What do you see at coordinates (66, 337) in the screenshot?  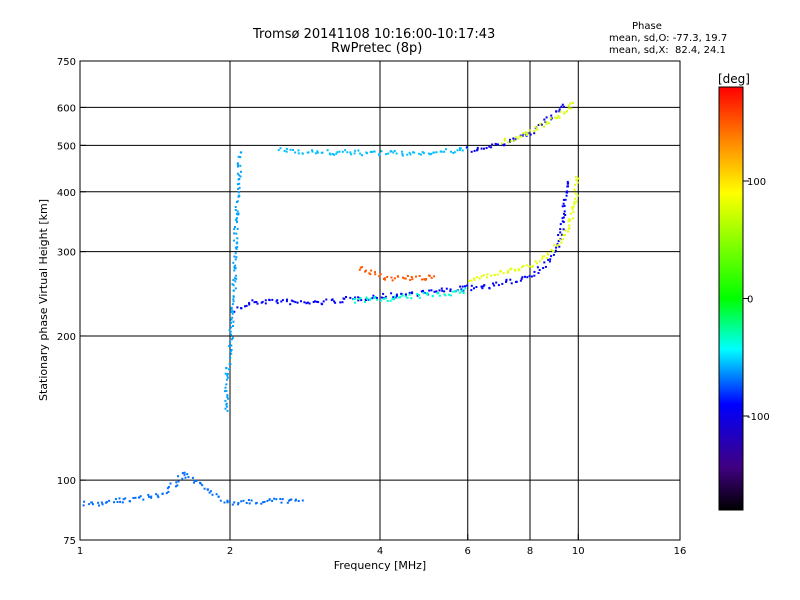 I see `y-tick-label: 200` at bounding box center [66, 337].